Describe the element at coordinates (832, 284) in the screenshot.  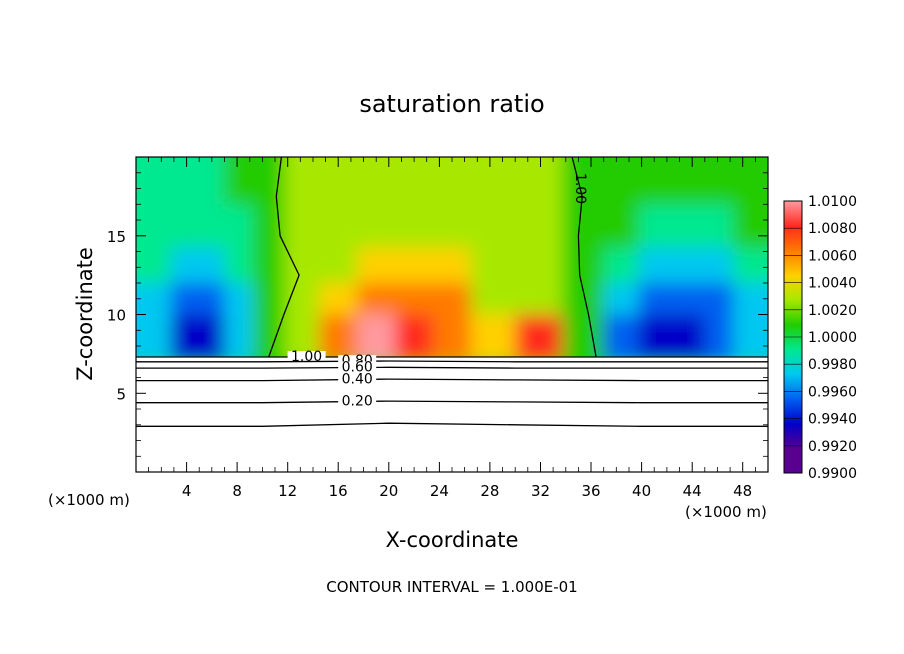
I see `colorbar-label: 1.0040` at that location.